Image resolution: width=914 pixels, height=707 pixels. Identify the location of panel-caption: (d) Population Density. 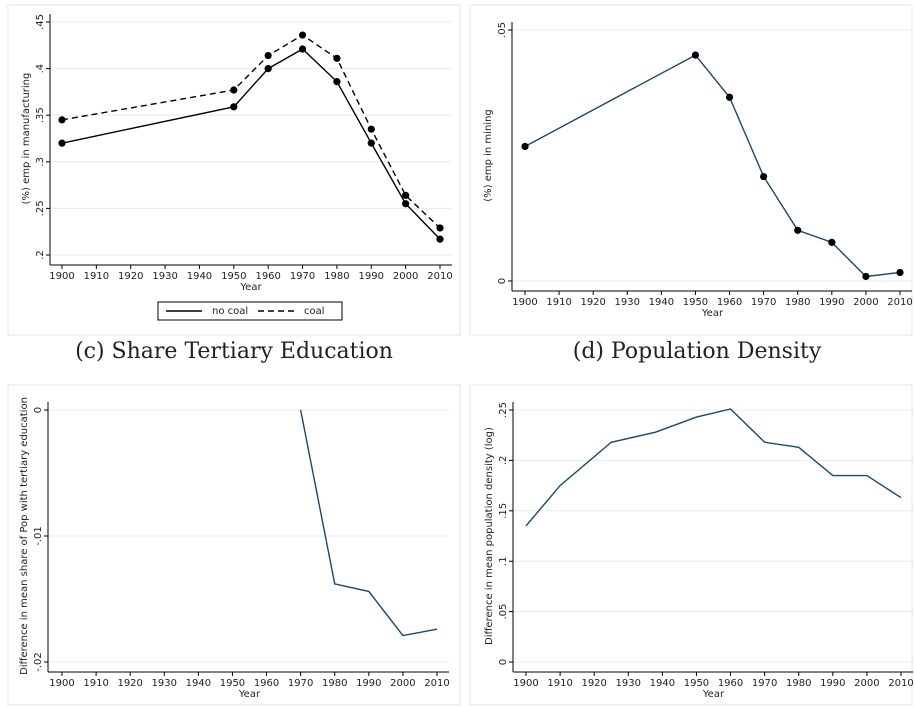
(697, 351).